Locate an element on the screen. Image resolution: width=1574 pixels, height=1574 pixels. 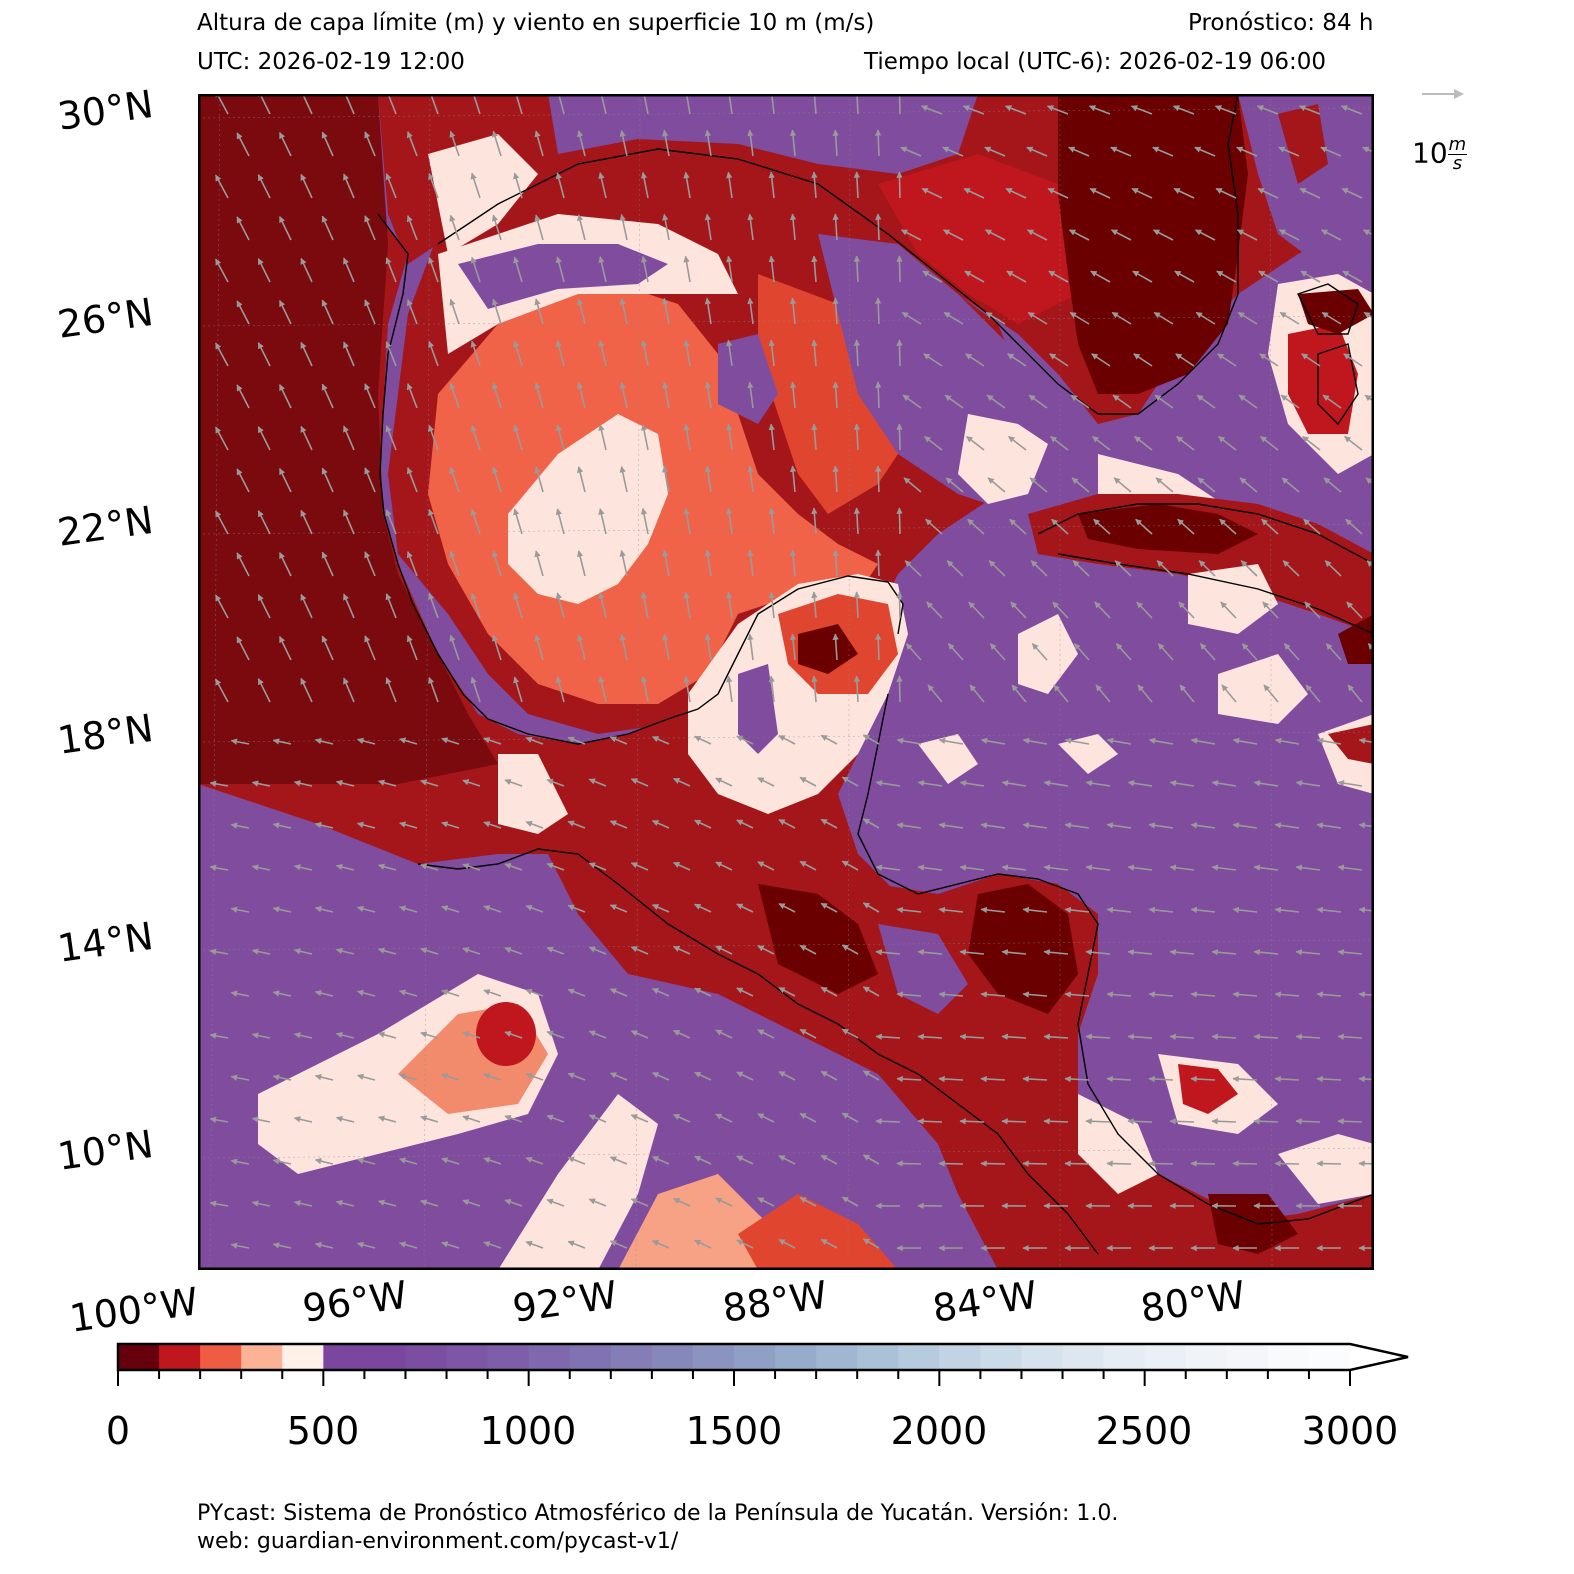
colorbar-tick-0: 0 is located at coordinates (118, 1431).